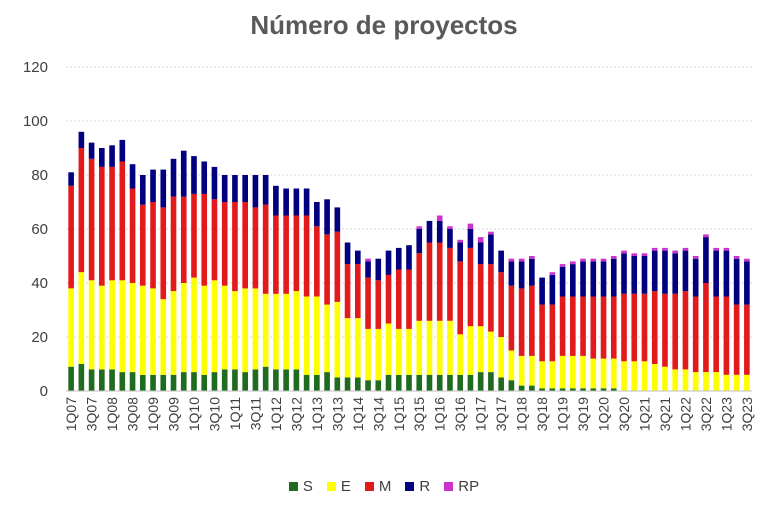 The width and height of the screenshot is (768, 511). What do you see at coordinates (624, 414) in the screenshot?
I see `x-tick-label: 3Q20` at bounding box center [624, 414].